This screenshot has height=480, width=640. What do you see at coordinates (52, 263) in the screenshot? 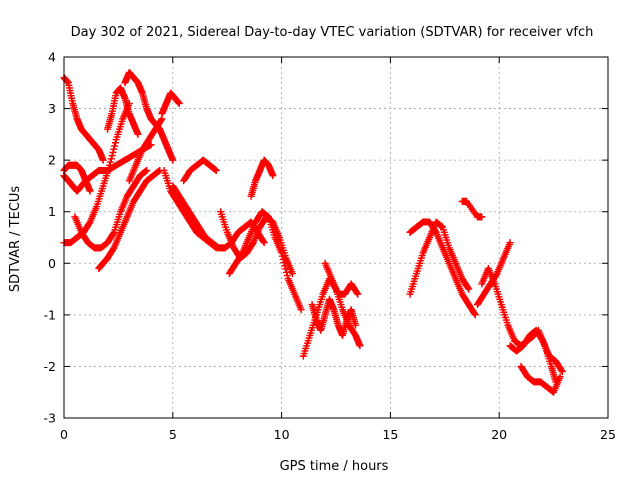
I see `y-tick-label: 0` at bounding box center [52, 263].